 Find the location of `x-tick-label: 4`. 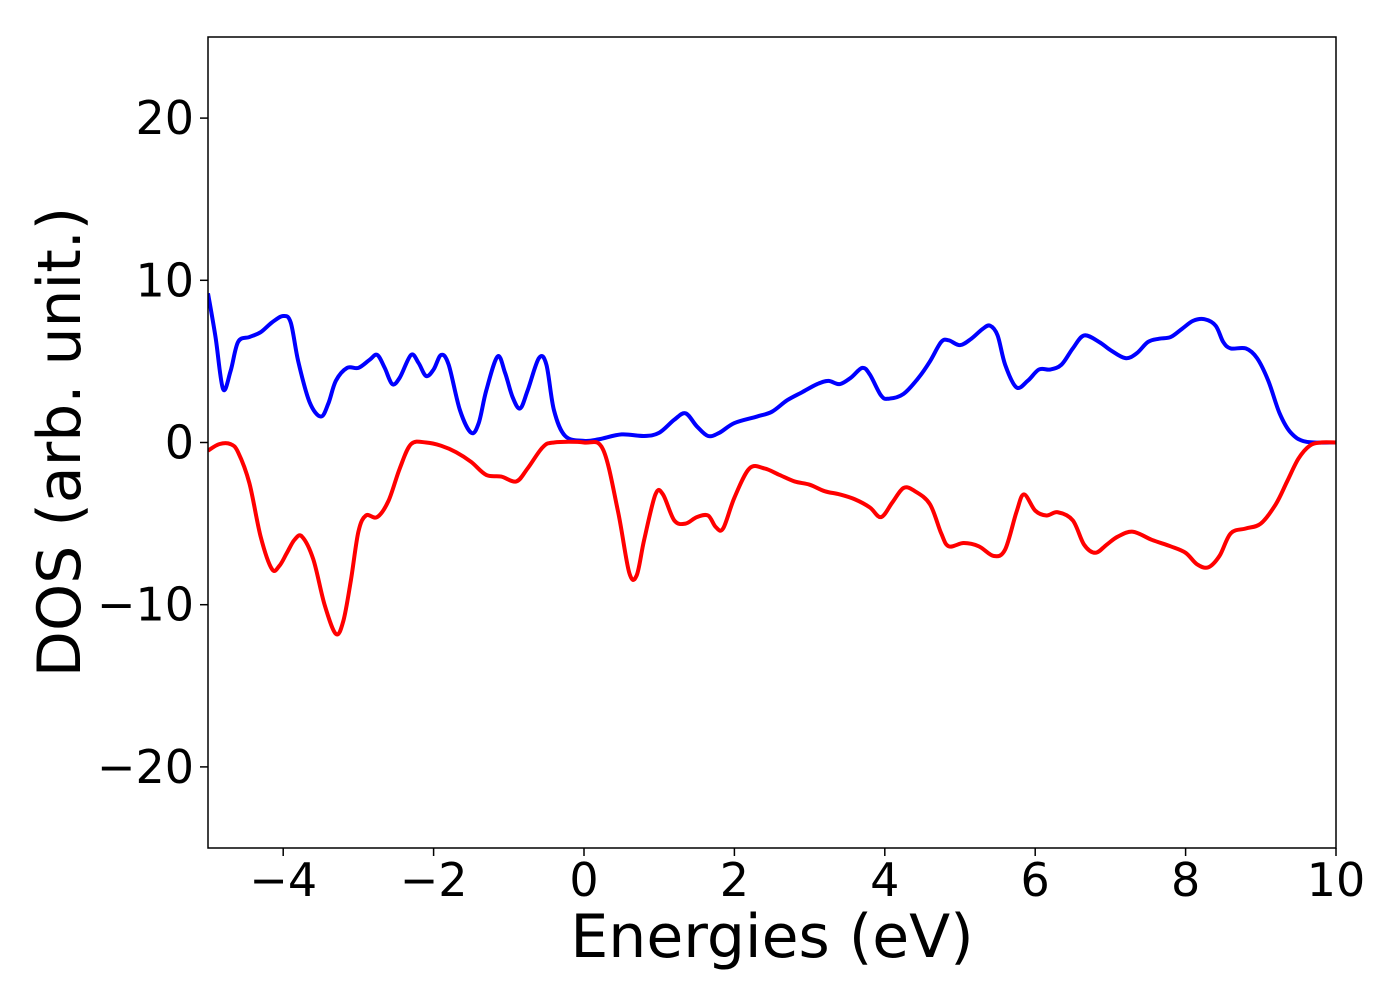

x-tick-label: 4 is located at coordinates (884, 880).